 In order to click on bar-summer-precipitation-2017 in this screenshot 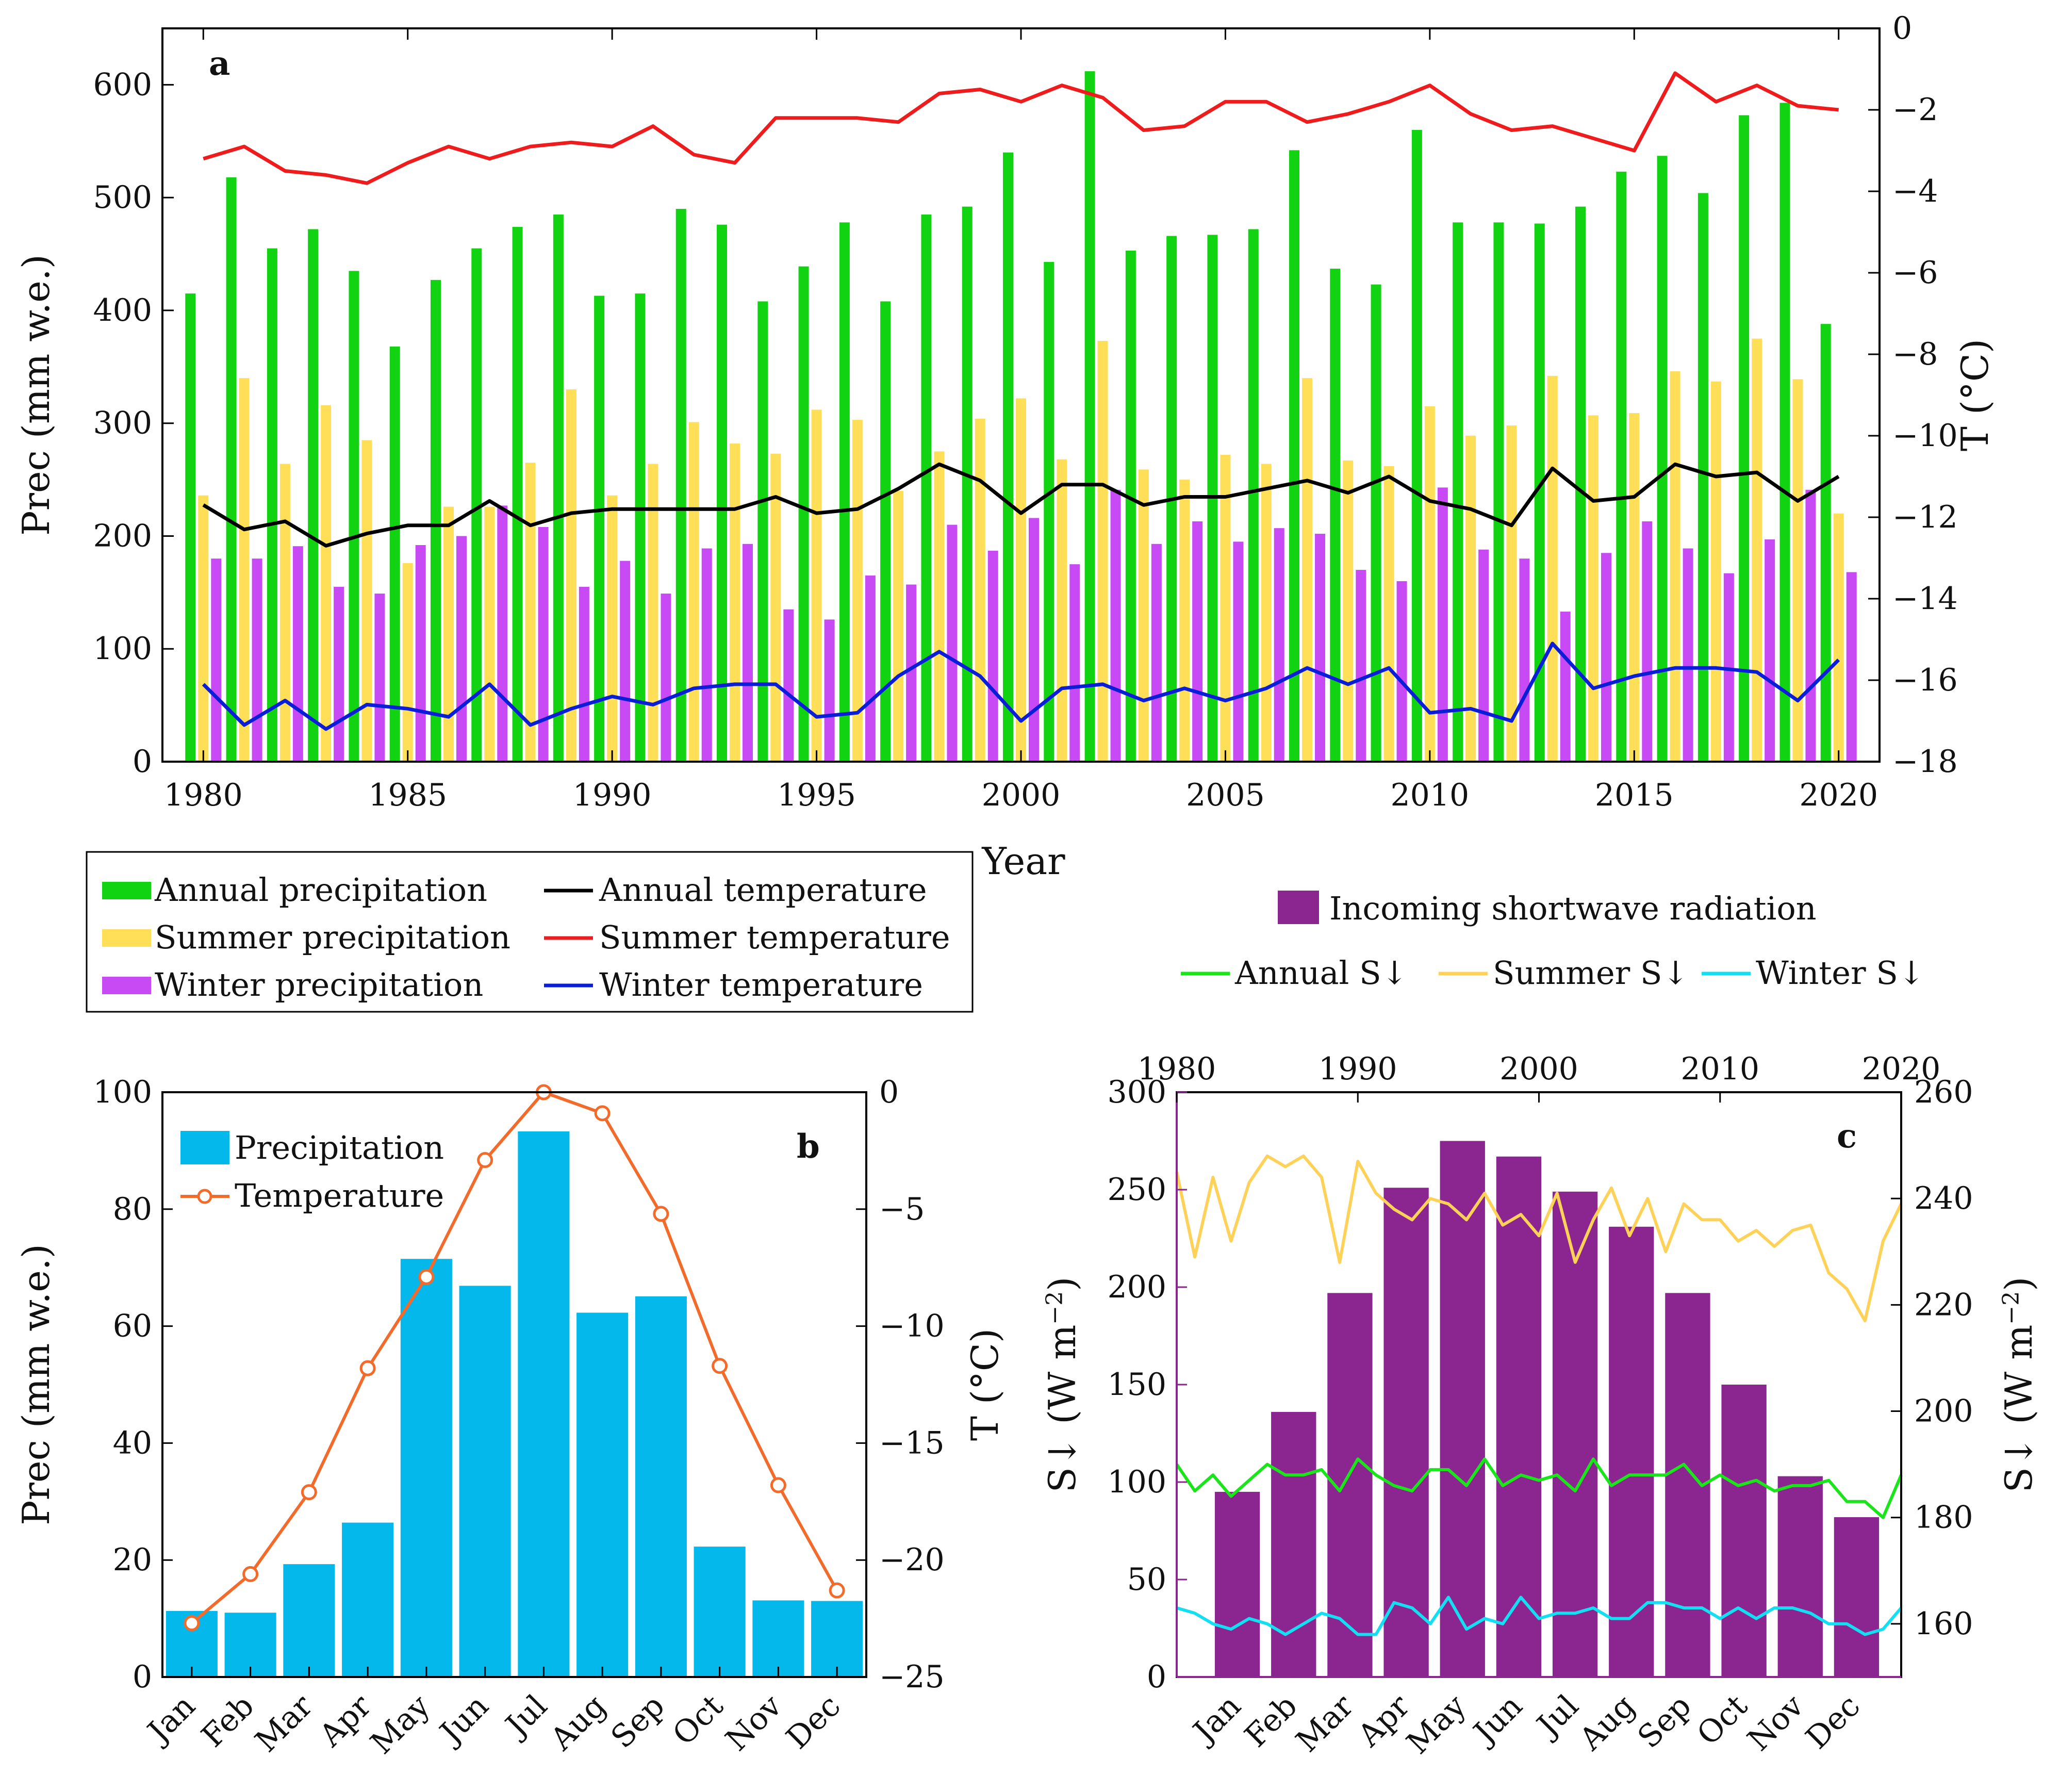, I will do `click(1715, 571)`.